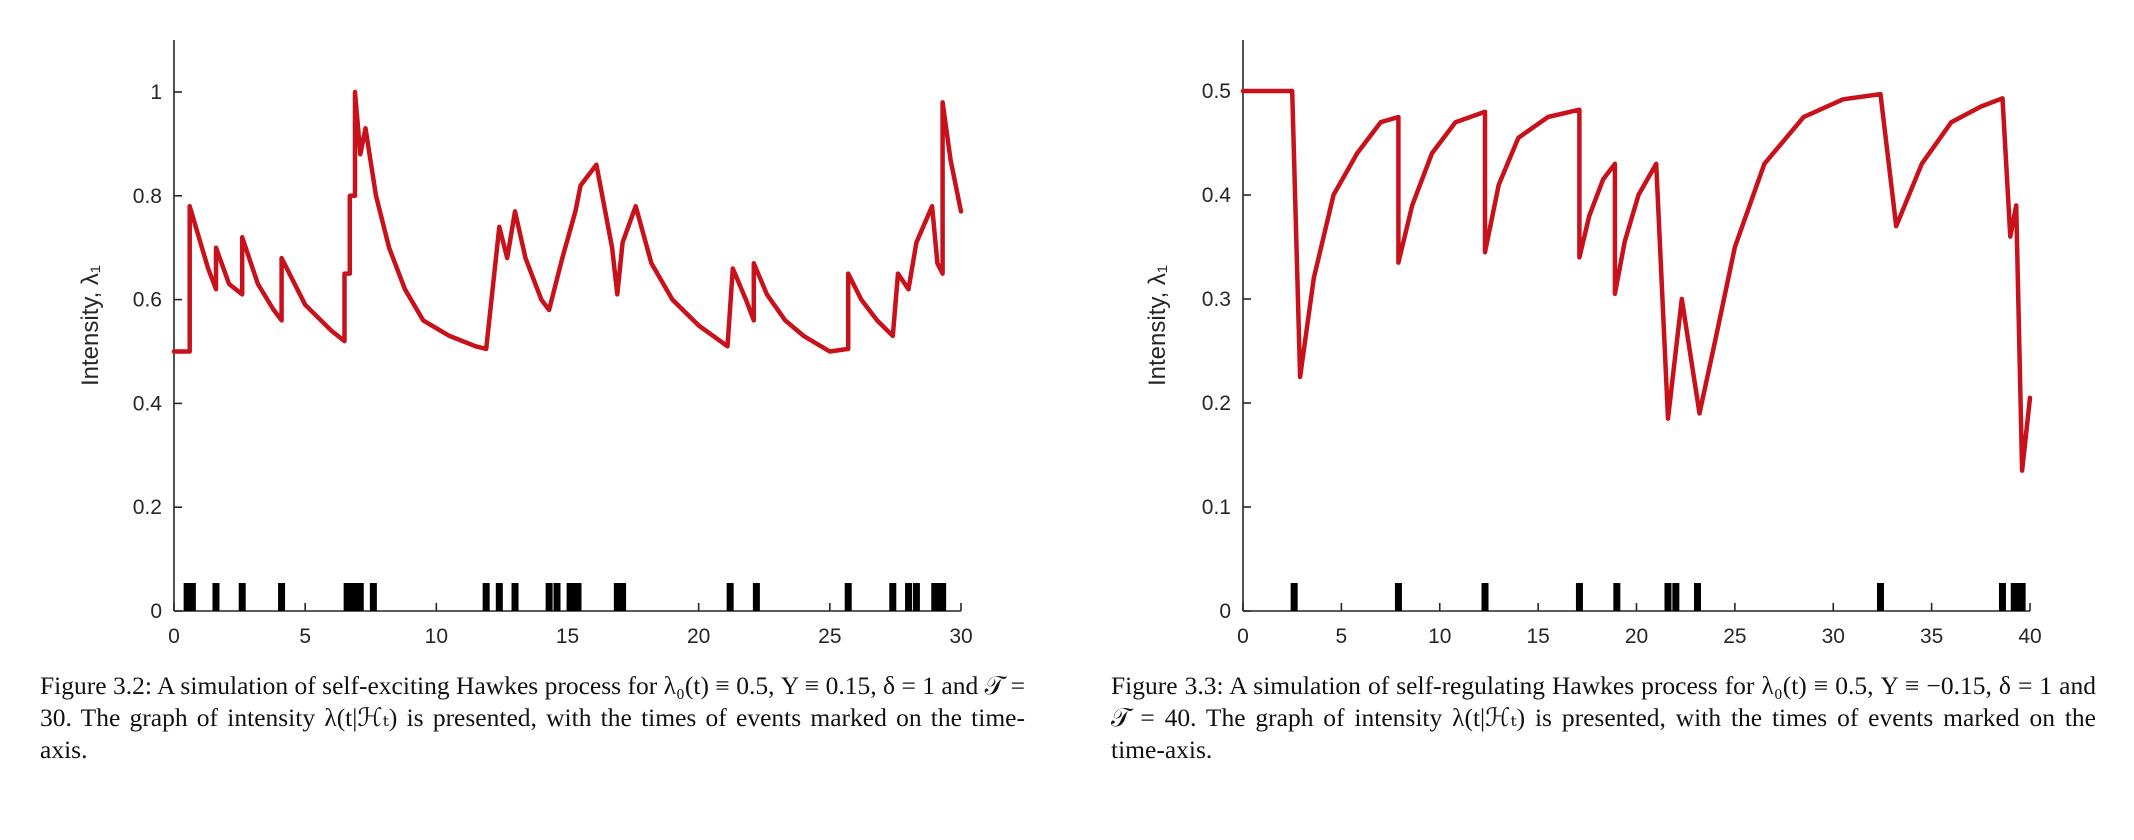 The height and width of the screenshot is (840, 2134). I want to click on y-tick-label: 0.3, so click(1216, 299).